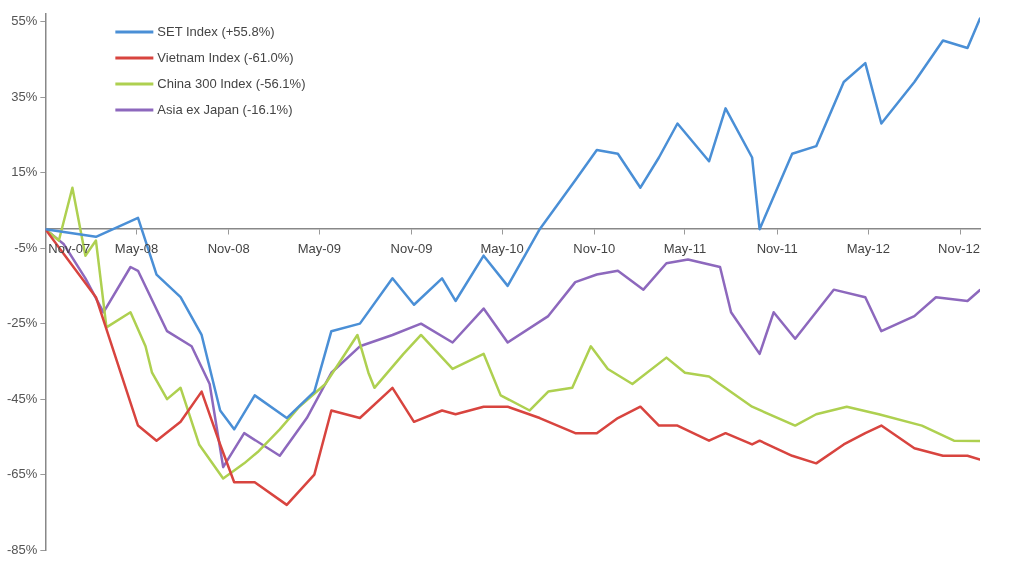 Image resolution: width=1010 pixels, height=561 pixels. I want to click on x-tick-label: Nov-09, so click(411, 248).